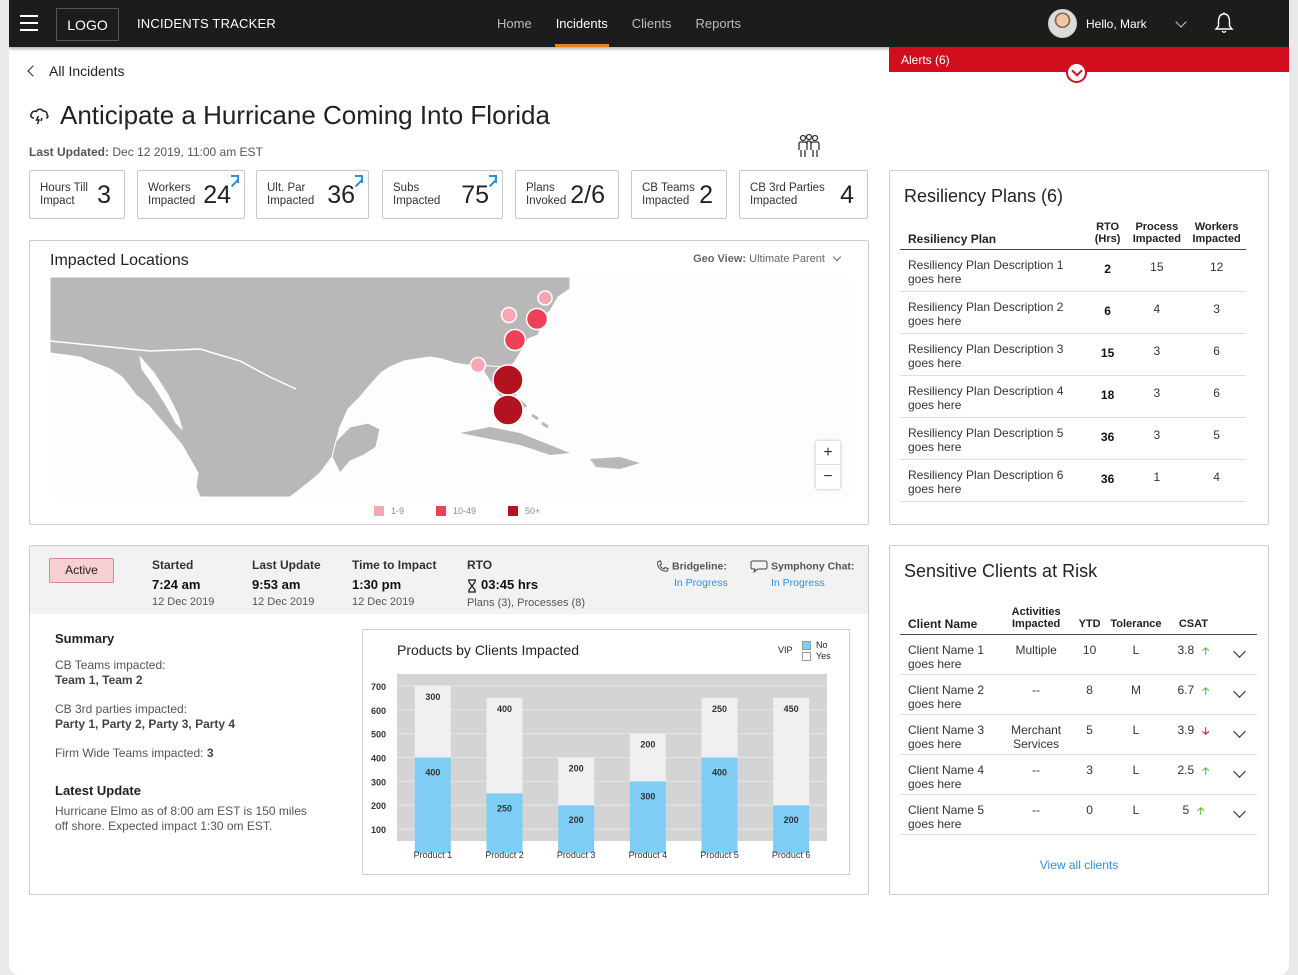 The height and width of the screenshot is (975, 1298). What do you see at coordinates (1107, 354) in the screenshot?
I see `plan-rto: 15` at bounding box center [1107, 354].